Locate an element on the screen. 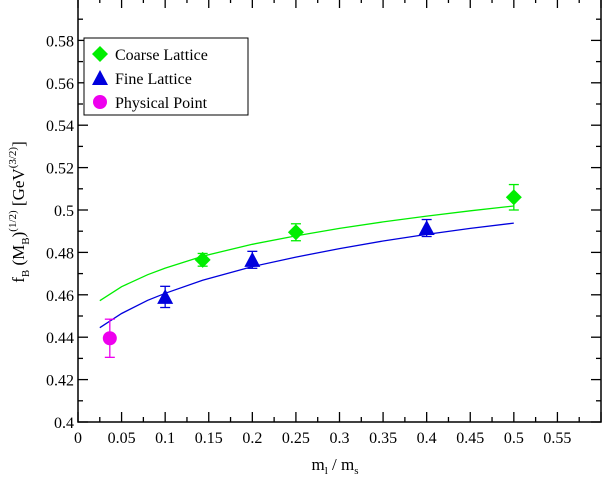 The width and height of the screenshot is (602, 483). x-axis-title-main: m is located at coordinates (317, 464).